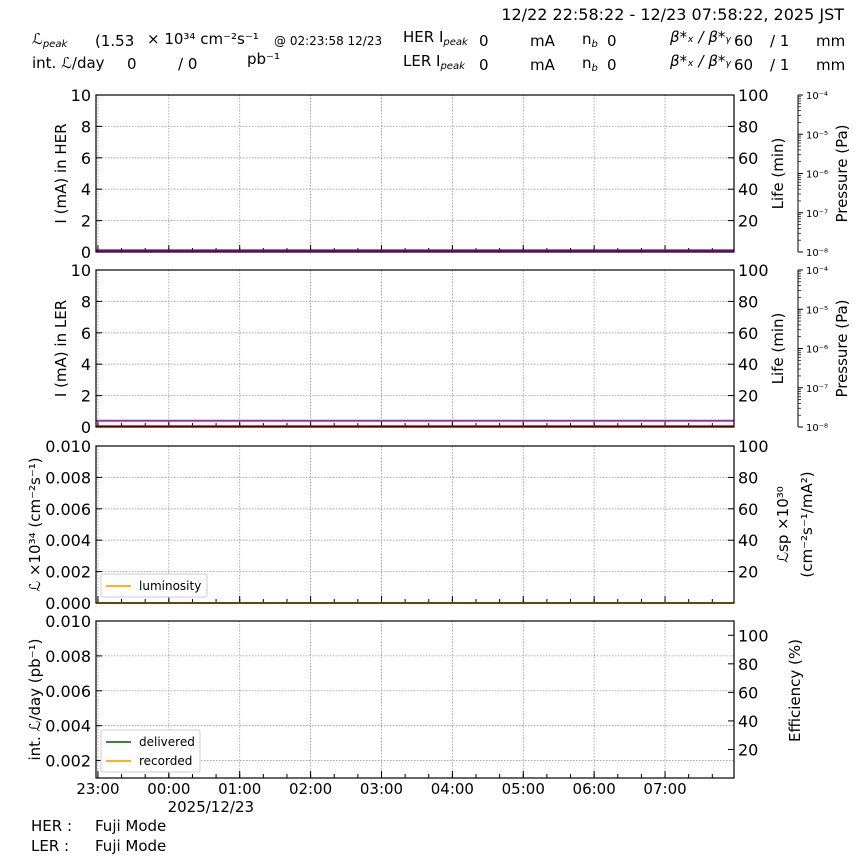 This screenshot has width=864, height=864. What do you see at coordinates (783, 524) in the screenshot?
I see `right-axis-label: ℒsp ×10³⁰` at bounding box center [783, 524].